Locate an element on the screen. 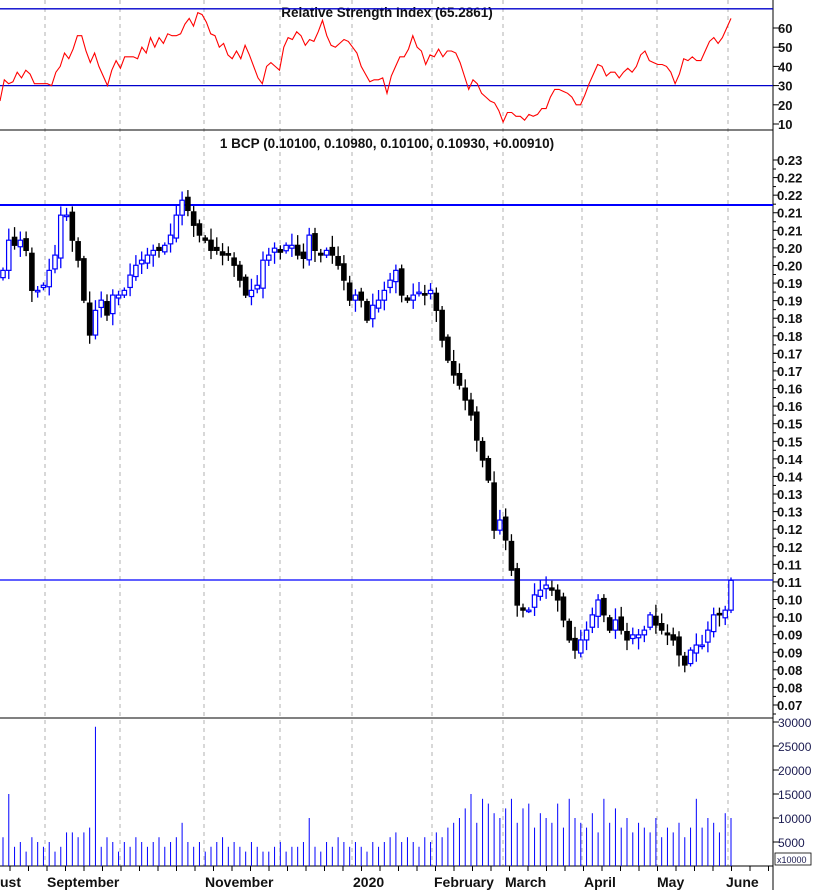 This screenshot has width=822, height=890. rsi-tick-label: 60 is located at coordinates (785, 28).